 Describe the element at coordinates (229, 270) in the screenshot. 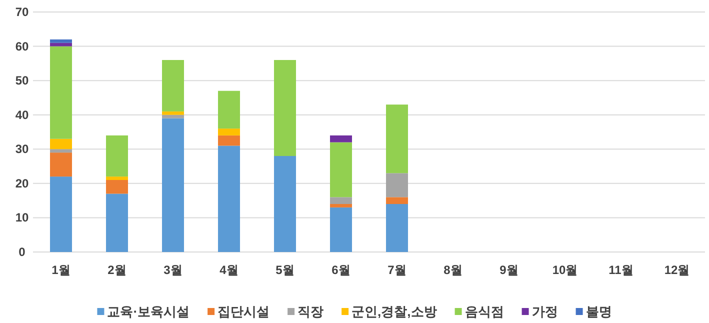

I see `x-tick-label: 4월` at that location.